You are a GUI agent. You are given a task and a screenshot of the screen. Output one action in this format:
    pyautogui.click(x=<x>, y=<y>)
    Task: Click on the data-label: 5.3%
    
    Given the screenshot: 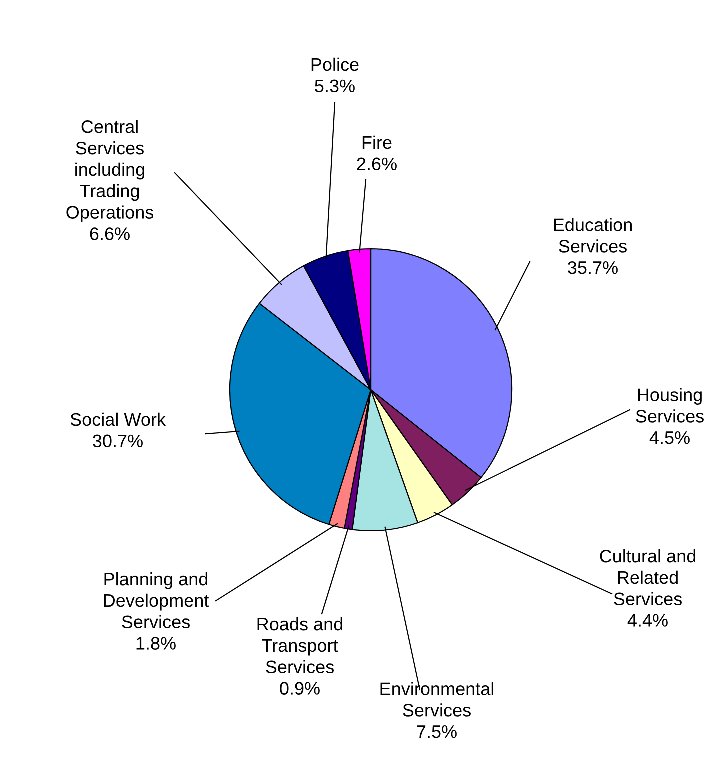 What is the action you would take?
    pyautogui.click(x=335, y=86)
    